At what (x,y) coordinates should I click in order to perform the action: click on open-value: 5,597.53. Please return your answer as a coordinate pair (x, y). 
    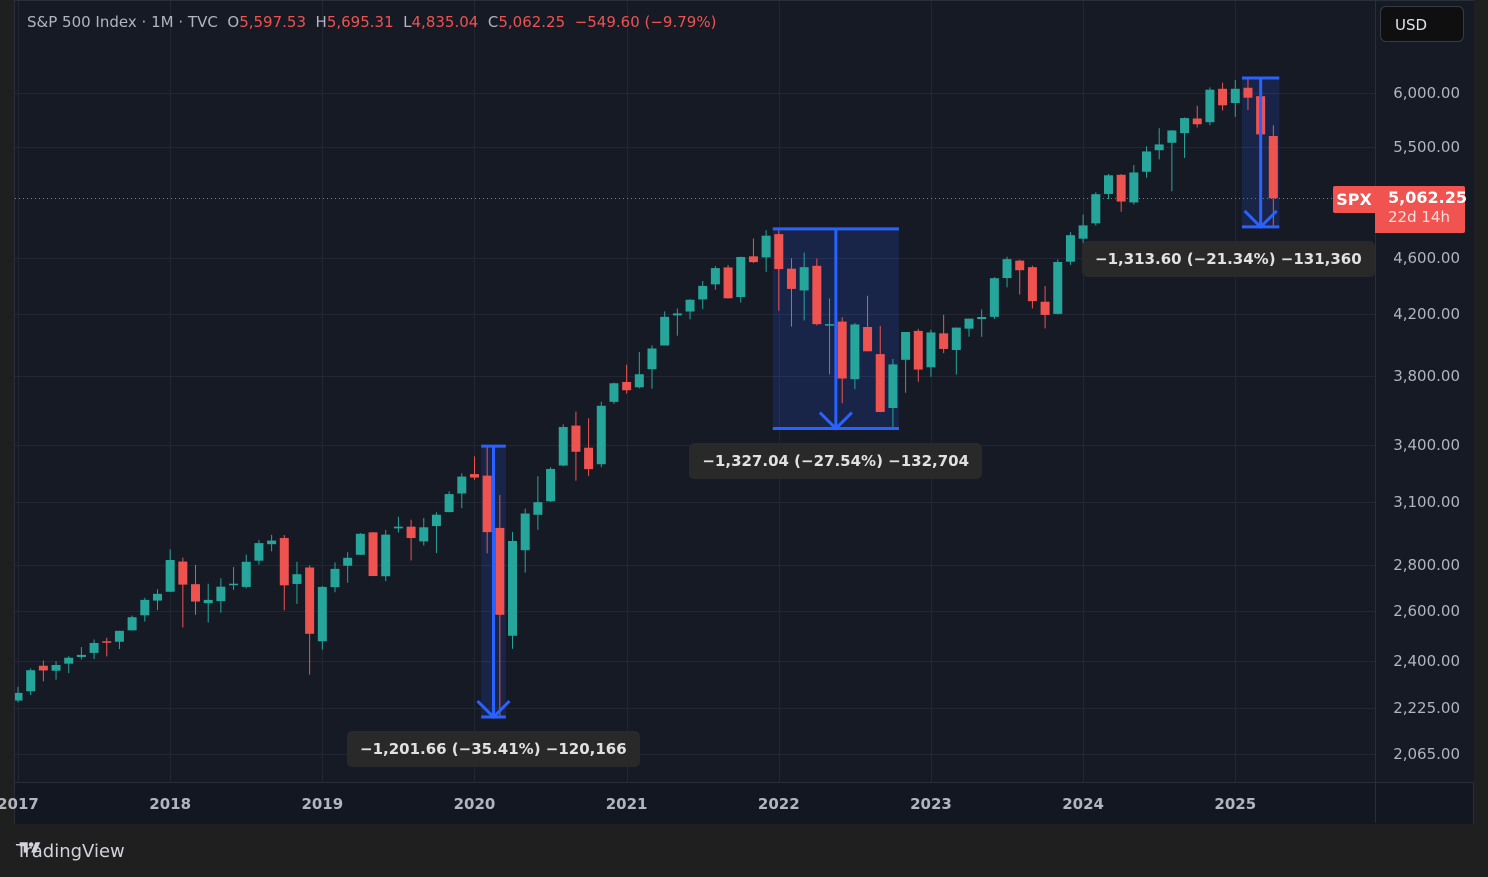
    Looking at the image, I should click on (272, 22).